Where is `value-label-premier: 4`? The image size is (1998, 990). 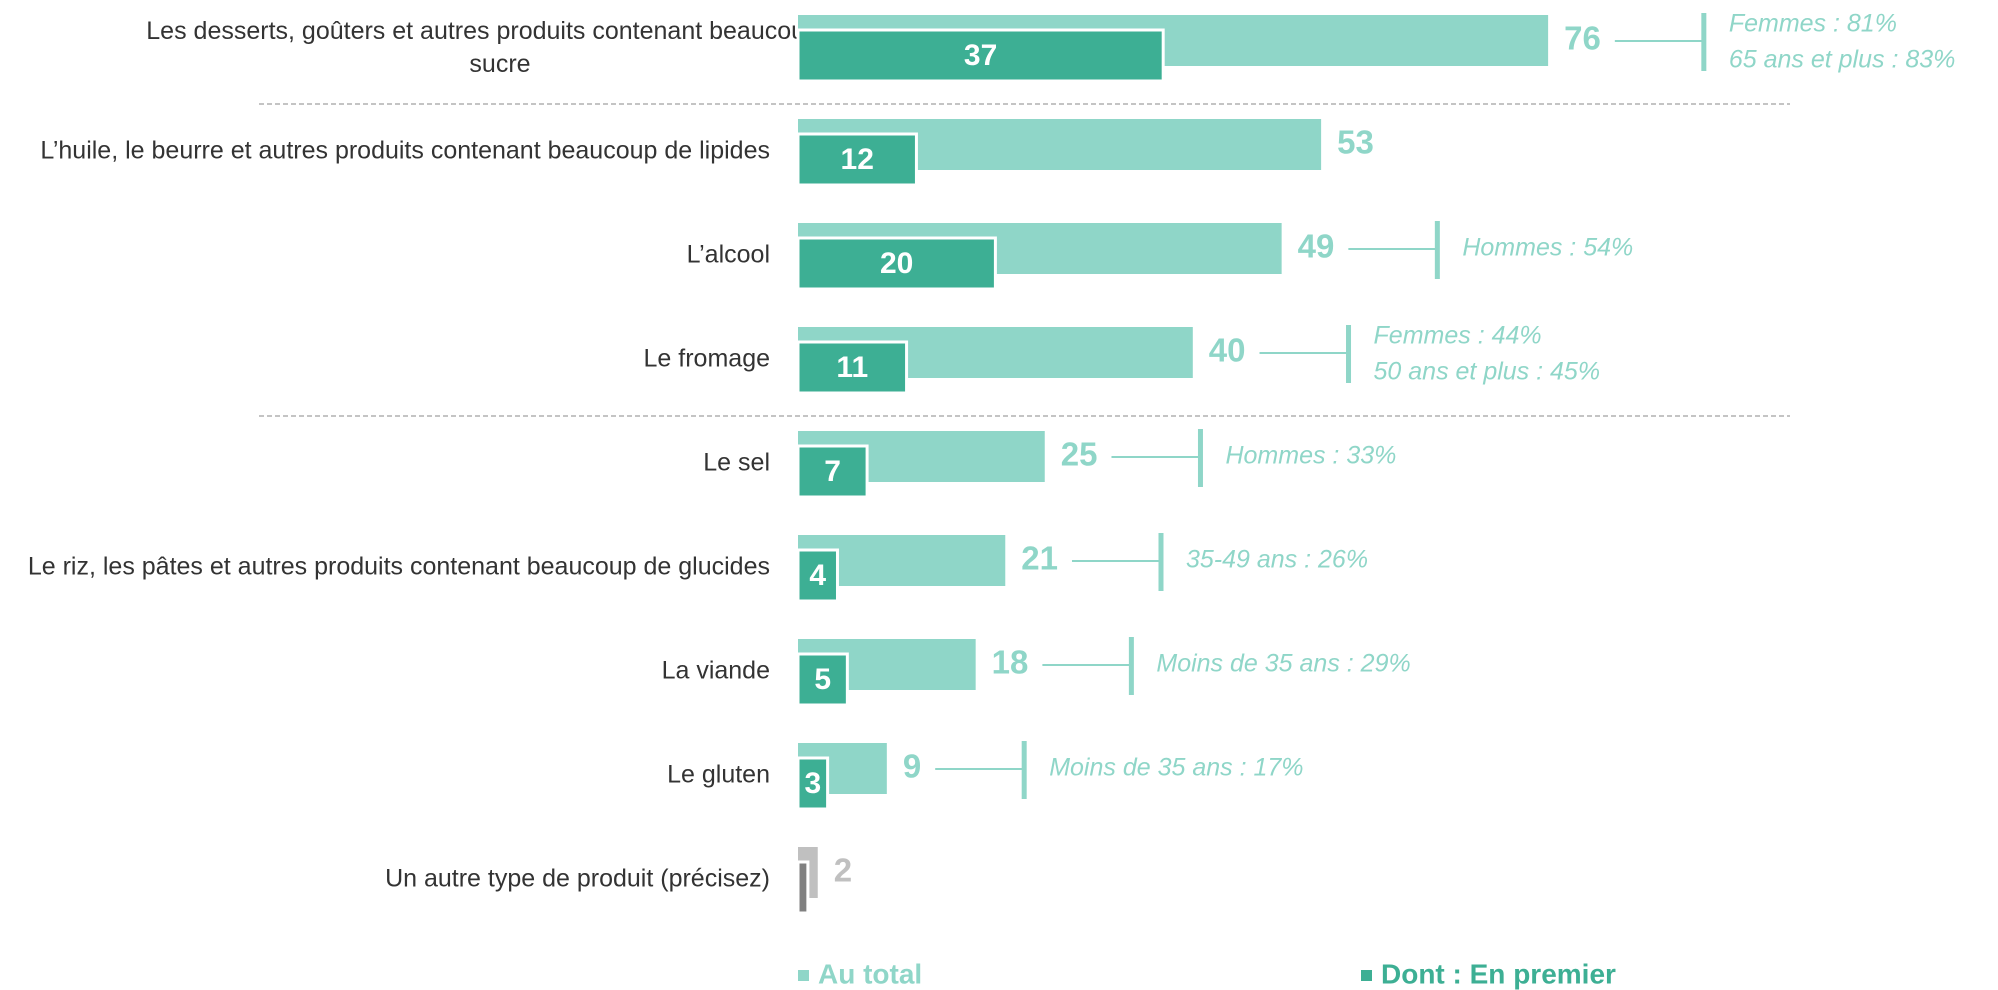
value-label-premier: 4 is located at coordinates (817, 575).